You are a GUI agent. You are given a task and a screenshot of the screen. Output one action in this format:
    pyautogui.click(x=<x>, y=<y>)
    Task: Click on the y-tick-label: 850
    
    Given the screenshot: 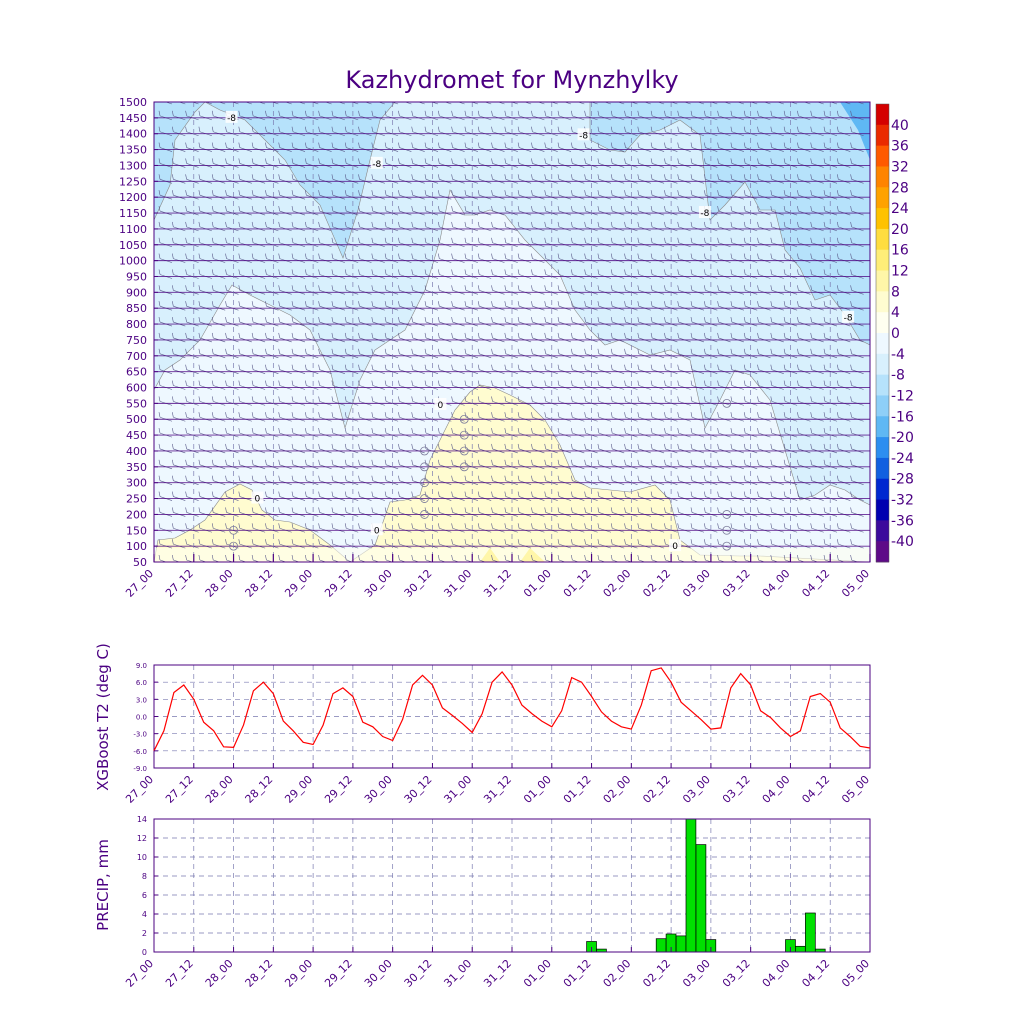 What is the action you would take?
    pyautogui.click(x=136, y=308)
    